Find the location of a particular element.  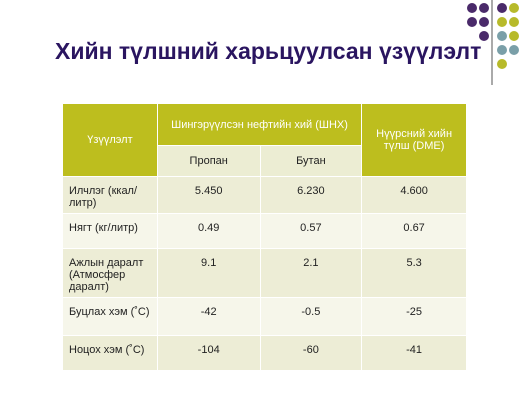

value-cell: 0.67 is located at coordinates (414, 231).